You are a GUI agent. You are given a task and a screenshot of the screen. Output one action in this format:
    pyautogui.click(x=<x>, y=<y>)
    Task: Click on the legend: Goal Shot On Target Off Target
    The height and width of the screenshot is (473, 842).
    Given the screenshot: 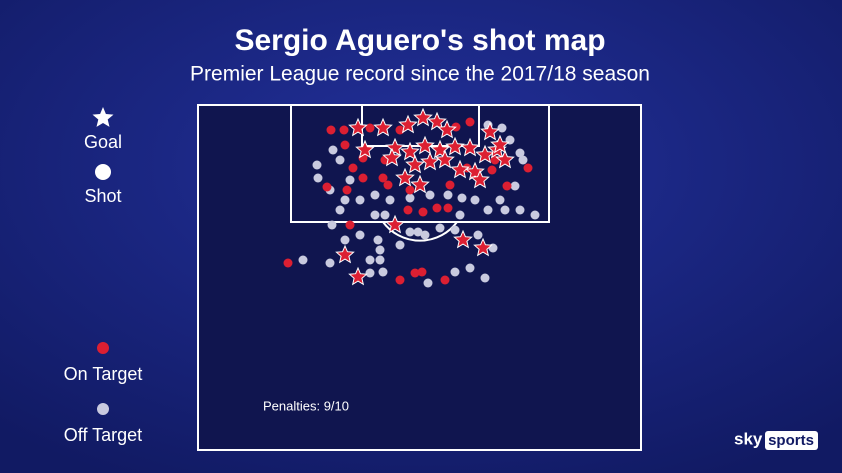 What is the action you would take?
    pyautogui.click(x=103, y=276)
    